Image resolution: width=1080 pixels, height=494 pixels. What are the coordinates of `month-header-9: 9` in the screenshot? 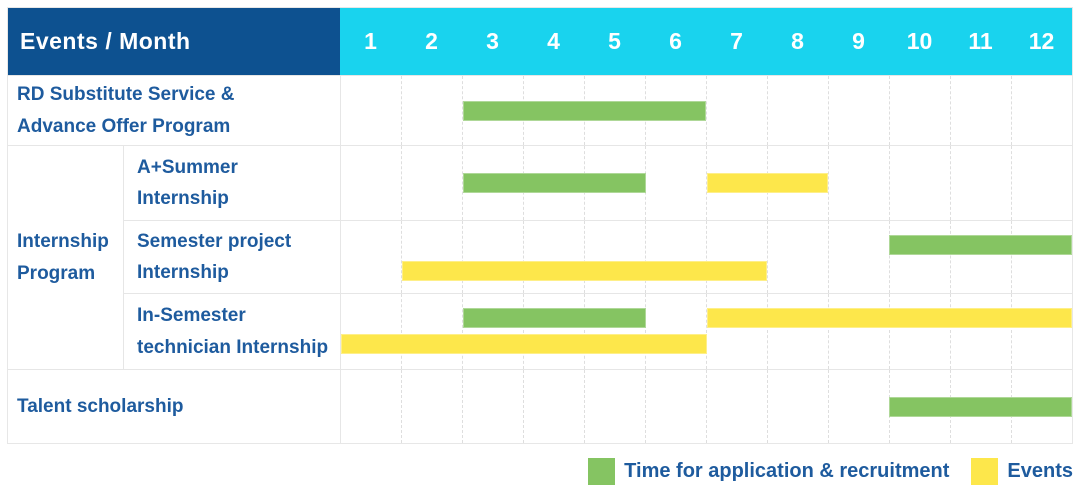 It's located at (858, 41).